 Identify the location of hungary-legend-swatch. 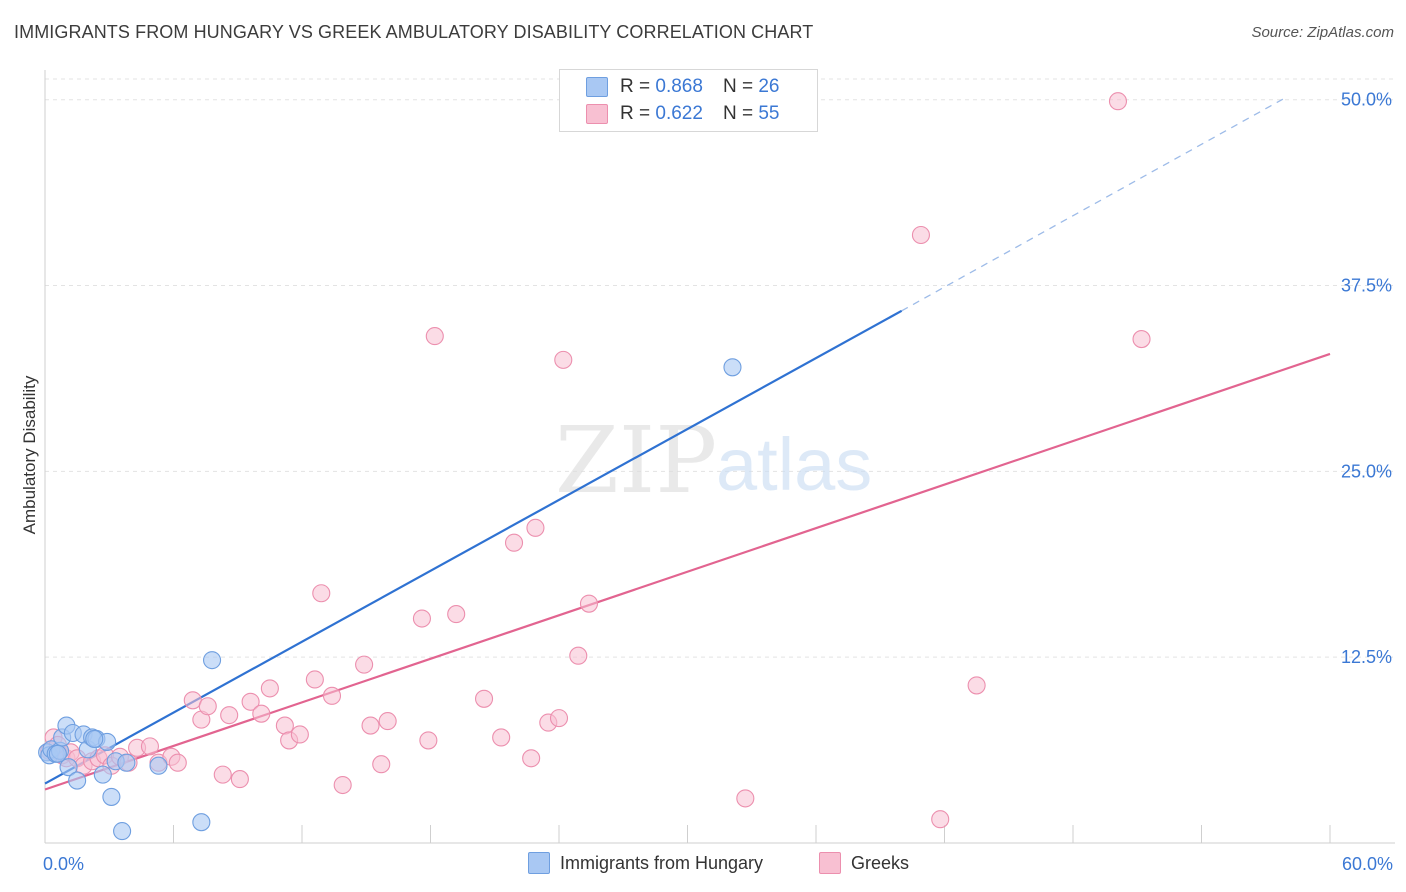
(539, 863).